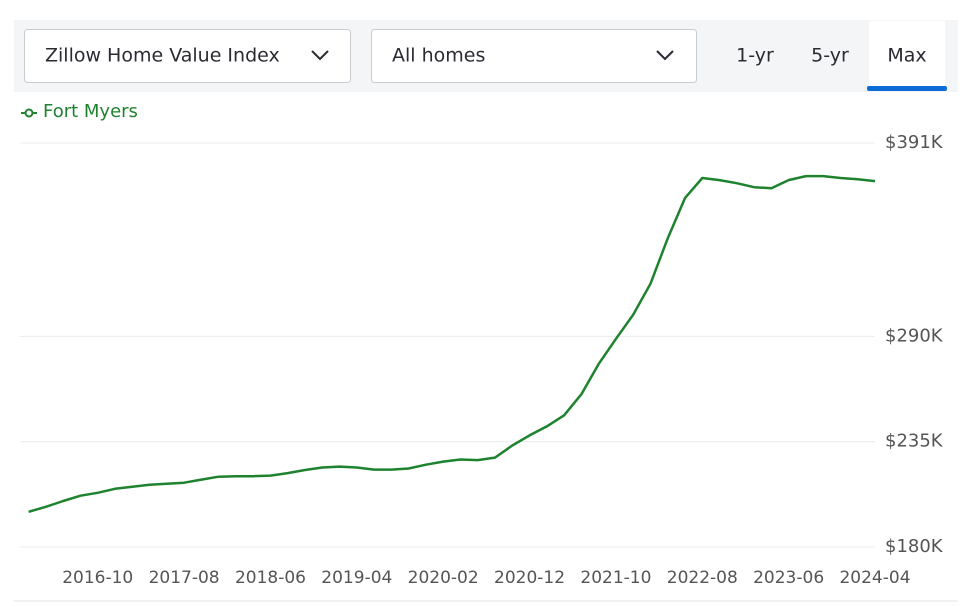  I want to click on range-tab: 5-yr, so click(830, 56).